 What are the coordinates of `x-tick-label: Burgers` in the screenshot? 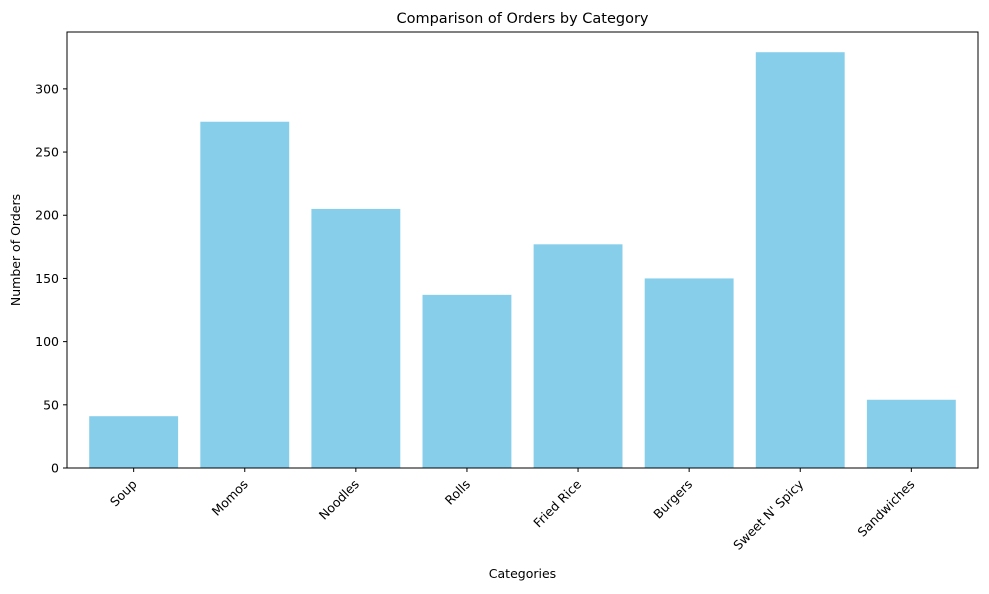 It's located at (672, 499).